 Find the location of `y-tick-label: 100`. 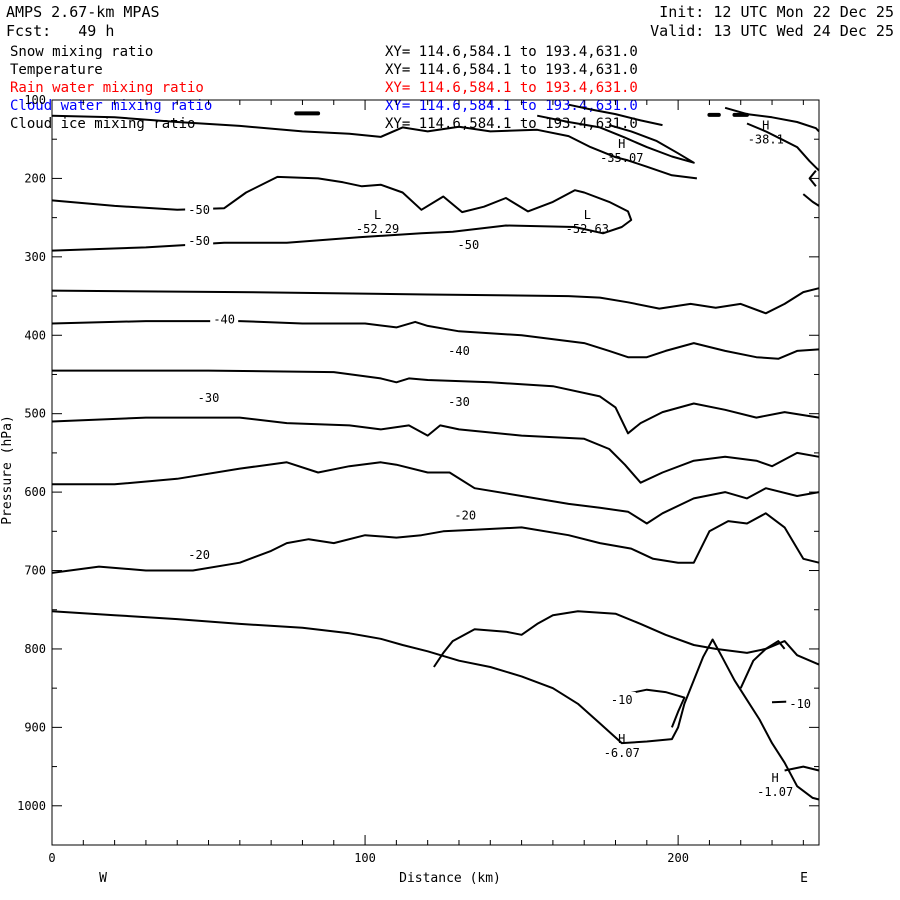

y-tick-label: 100 is located at coordinates (35, 100).